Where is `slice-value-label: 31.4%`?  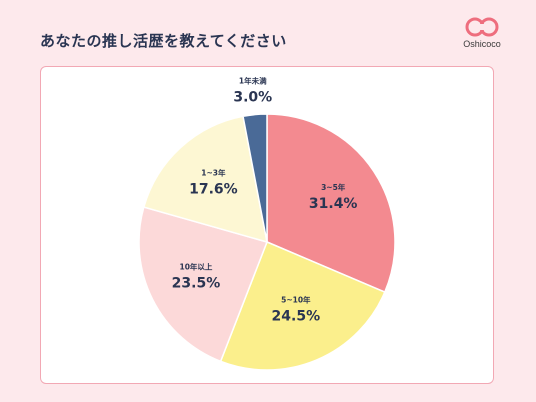 slice-value-label: 31.4% is located at coordinates (333, 204).